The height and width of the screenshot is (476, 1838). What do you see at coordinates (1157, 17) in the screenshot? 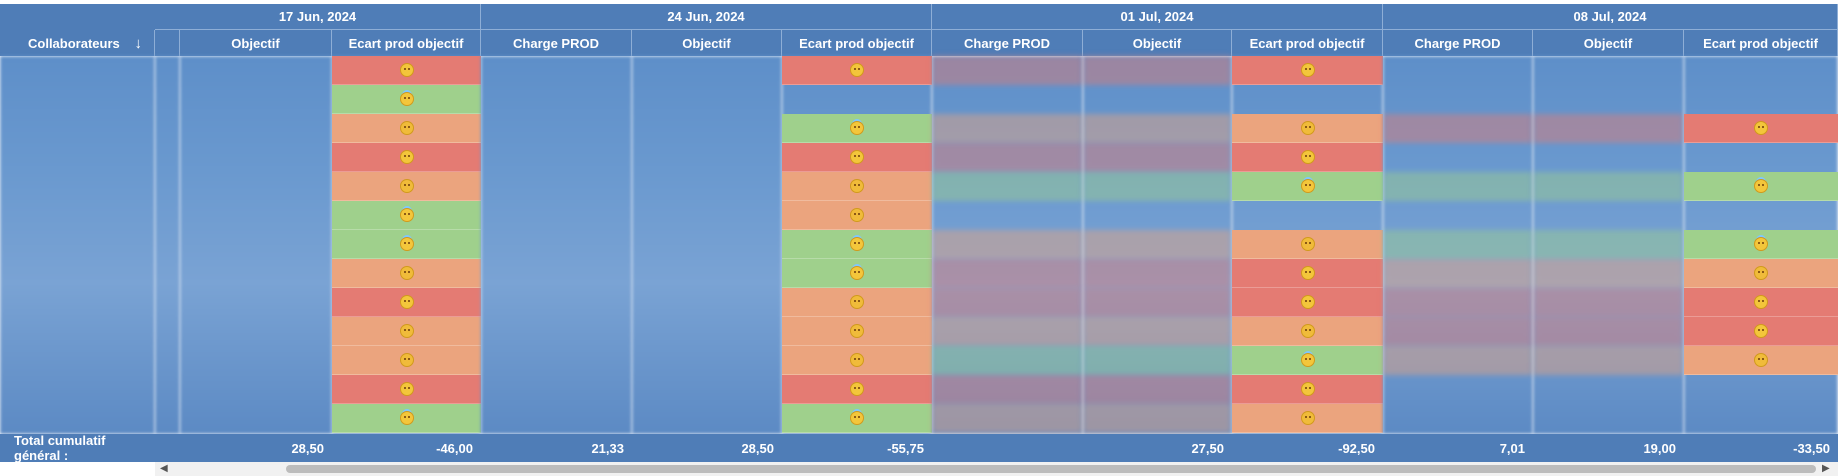
I see `week-header: 01 Jul, 2024` at bounding box center [1157, 17].